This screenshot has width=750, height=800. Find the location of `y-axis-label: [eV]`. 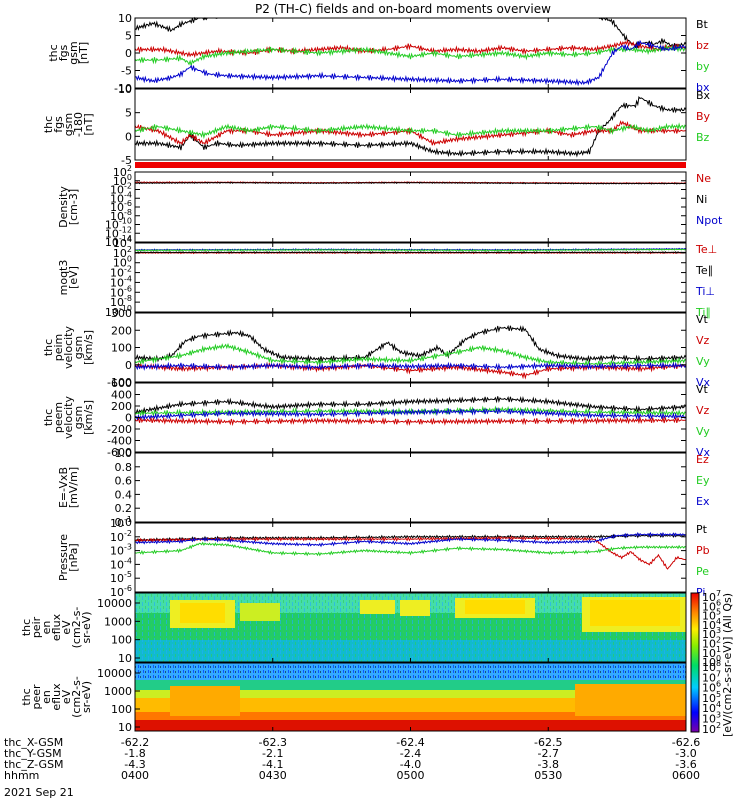

y-axis-label: [eV] is located at coordinates (73, 277).